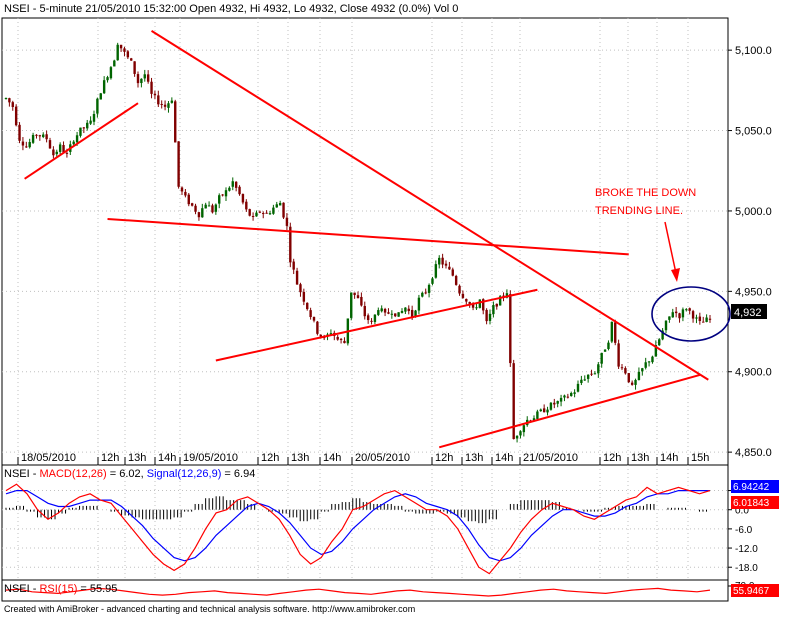 The image size is (790, 623). I want to click on macd-header-prefix: NSEI -, so click(22, 474).